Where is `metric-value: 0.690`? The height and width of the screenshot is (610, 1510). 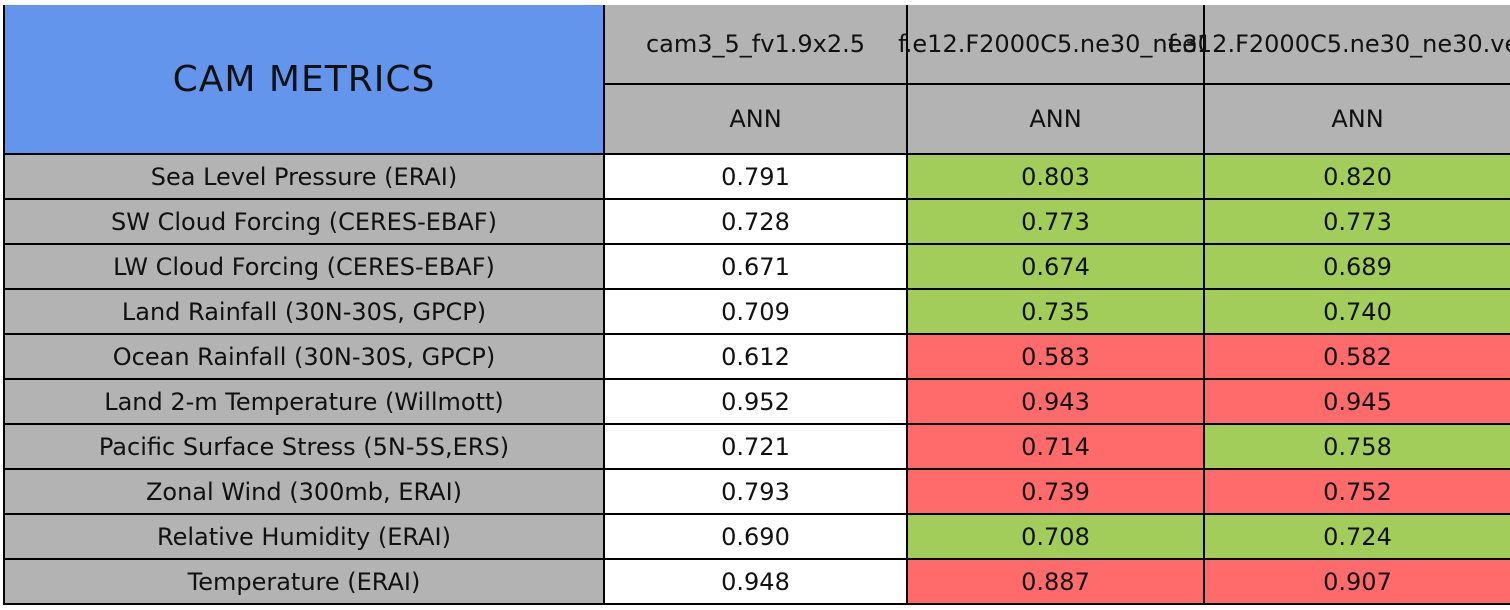
metric-value: 0.690 is located at coordinates (756, 537).